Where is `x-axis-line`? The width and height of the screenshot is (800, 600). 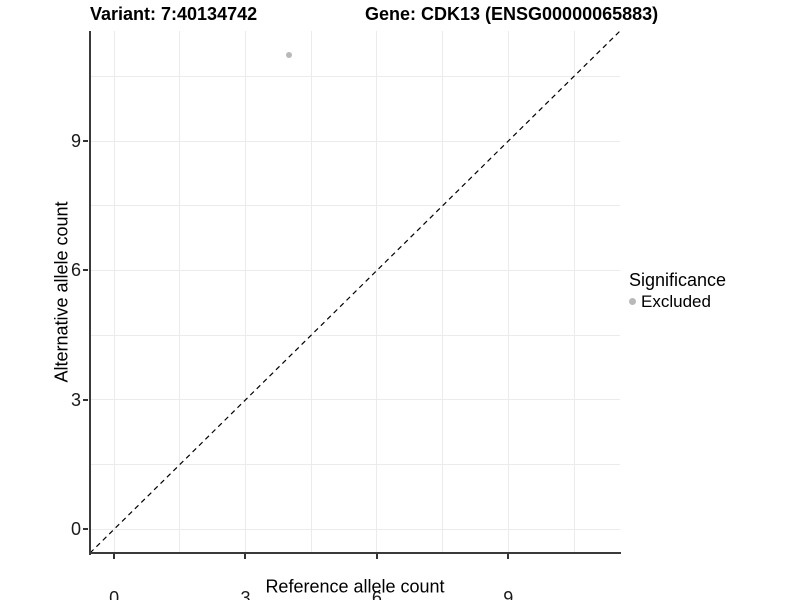 x-axis-line is located at coordinates (355, 553).